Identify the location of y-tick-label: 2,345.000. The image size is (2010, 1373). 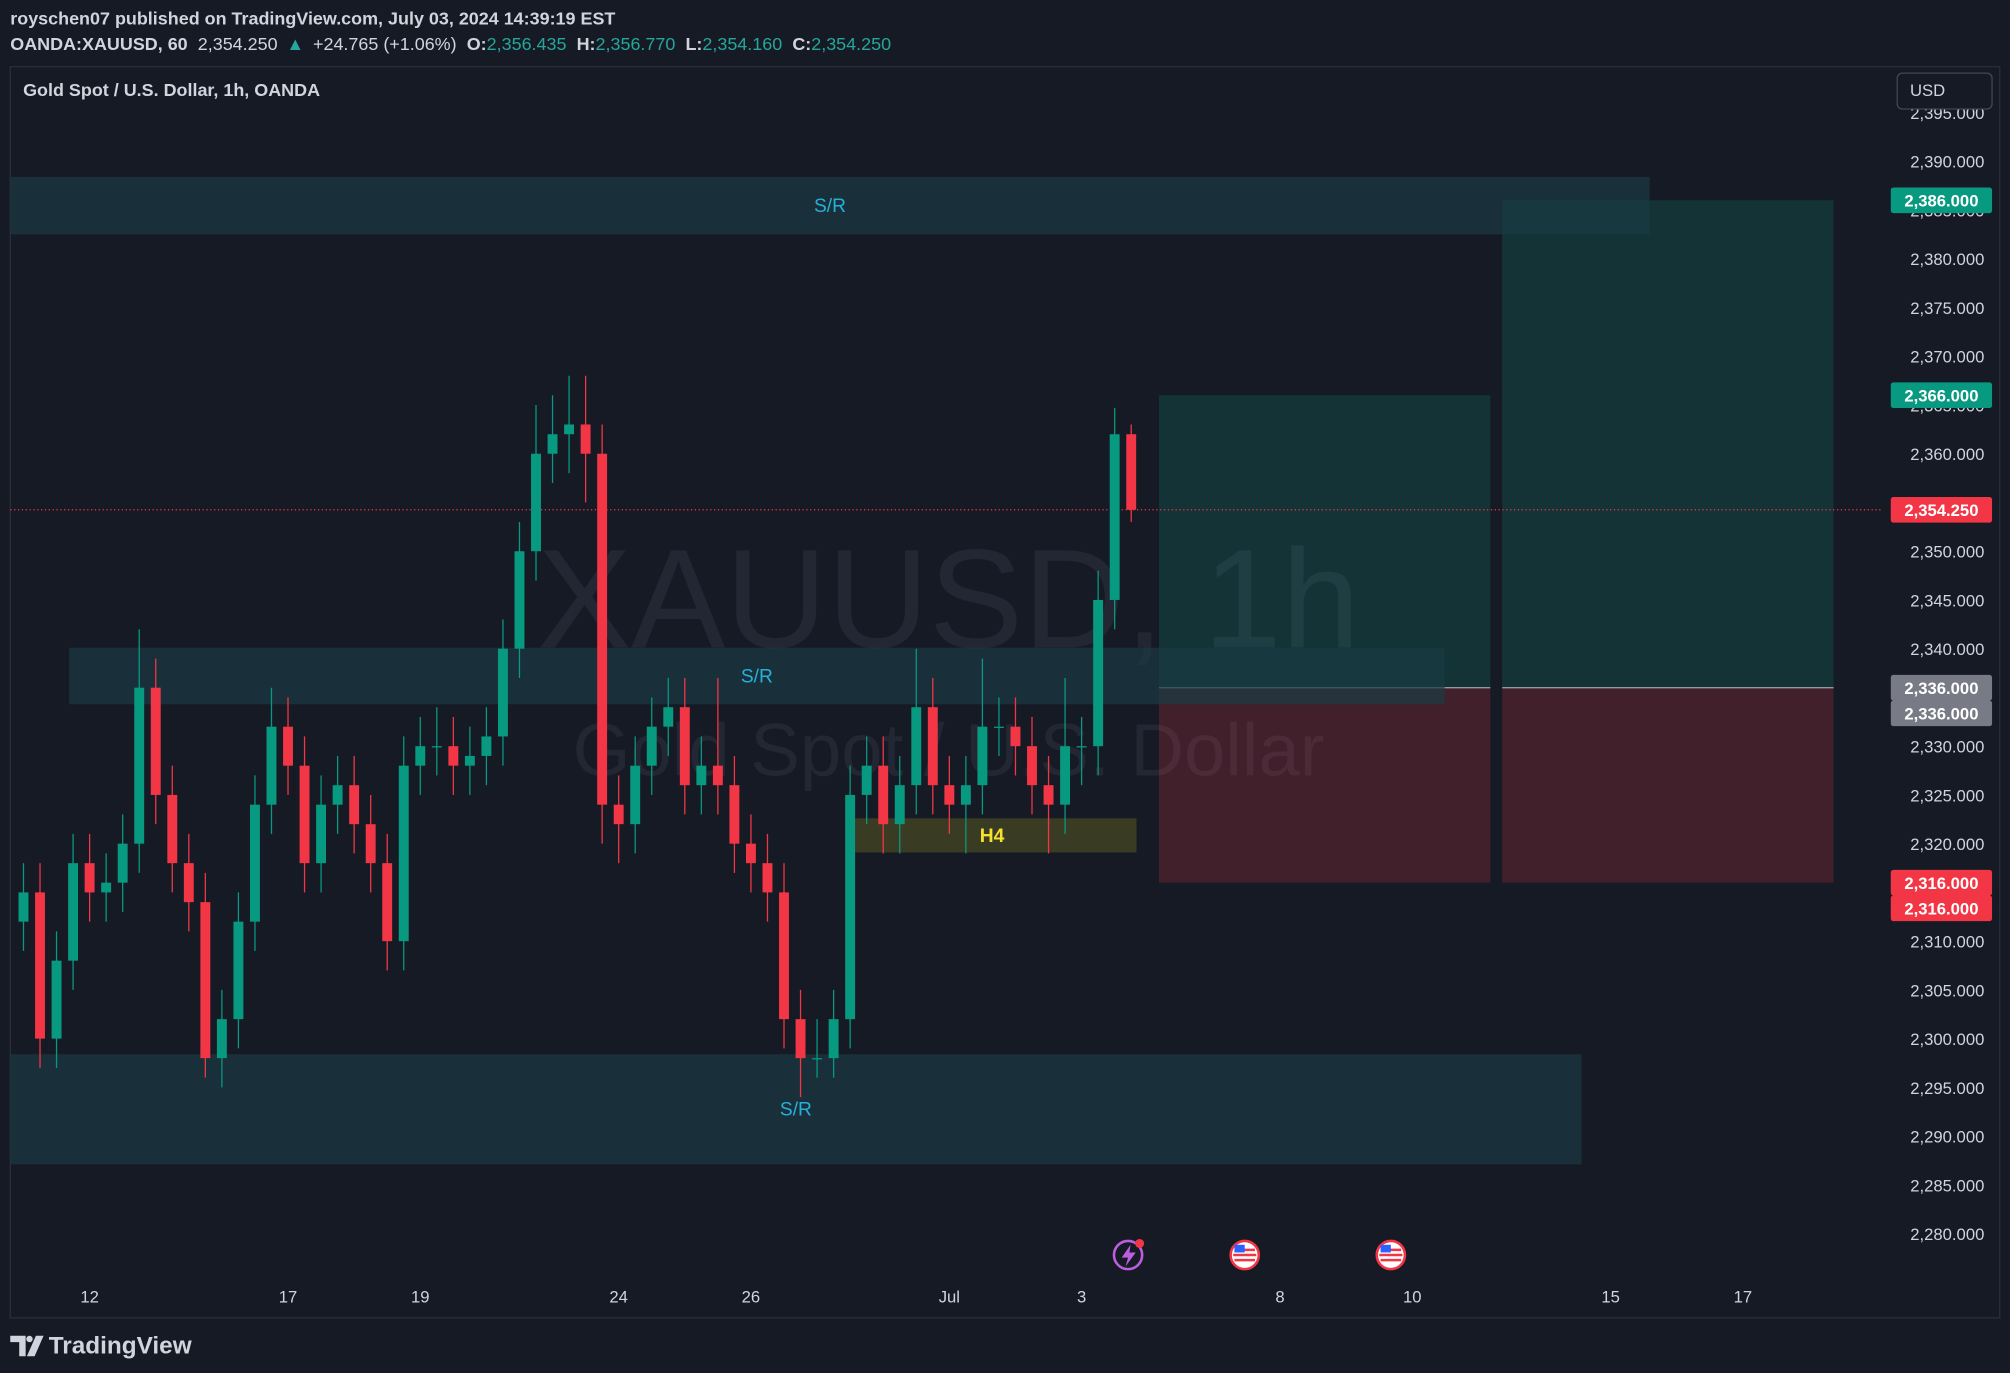
(1947, 600).